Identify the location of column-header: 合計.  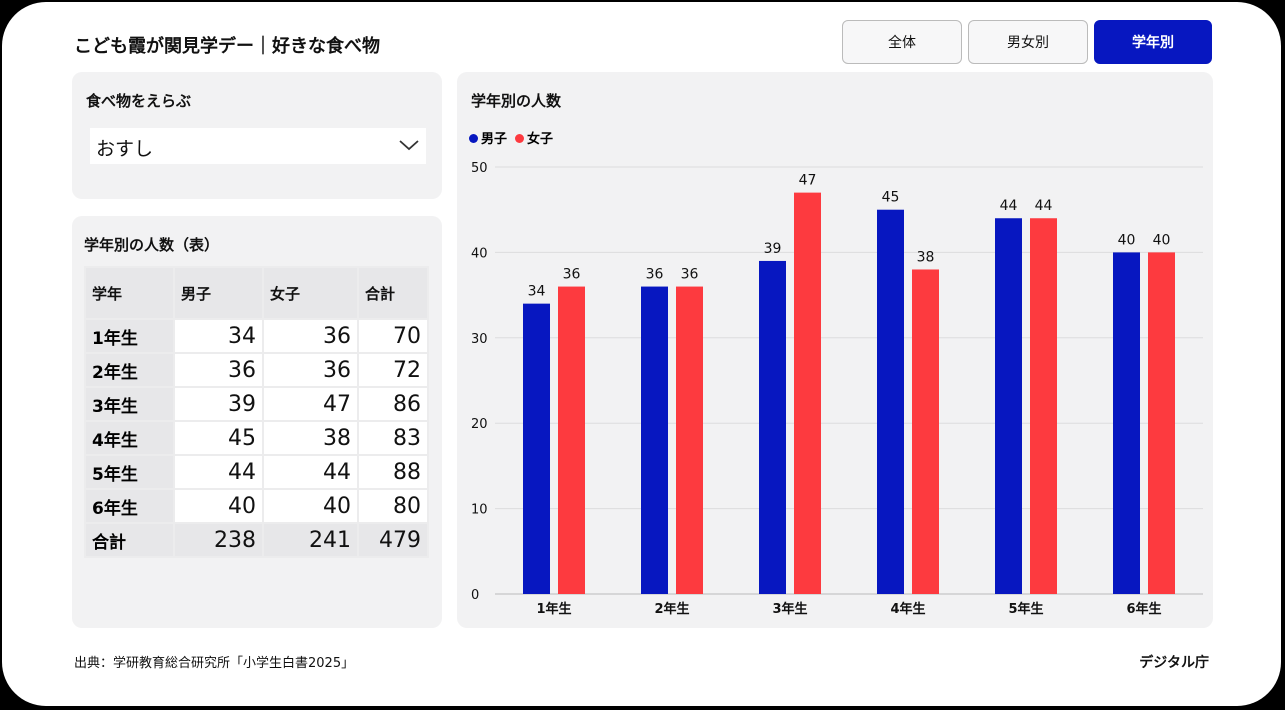
(393, 293).